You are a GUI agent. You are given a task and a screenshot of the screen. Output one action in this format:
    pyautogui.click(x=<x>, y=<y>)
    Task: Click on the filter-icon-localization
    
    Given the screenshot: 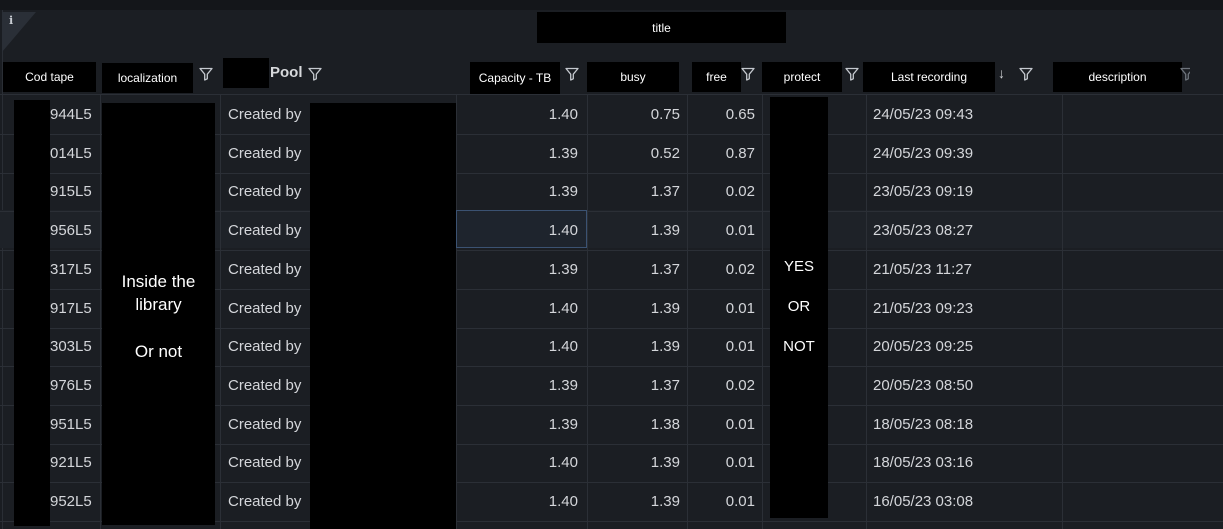 What is the action you would take?
    pyautogui.click(x=206, y=74)
    